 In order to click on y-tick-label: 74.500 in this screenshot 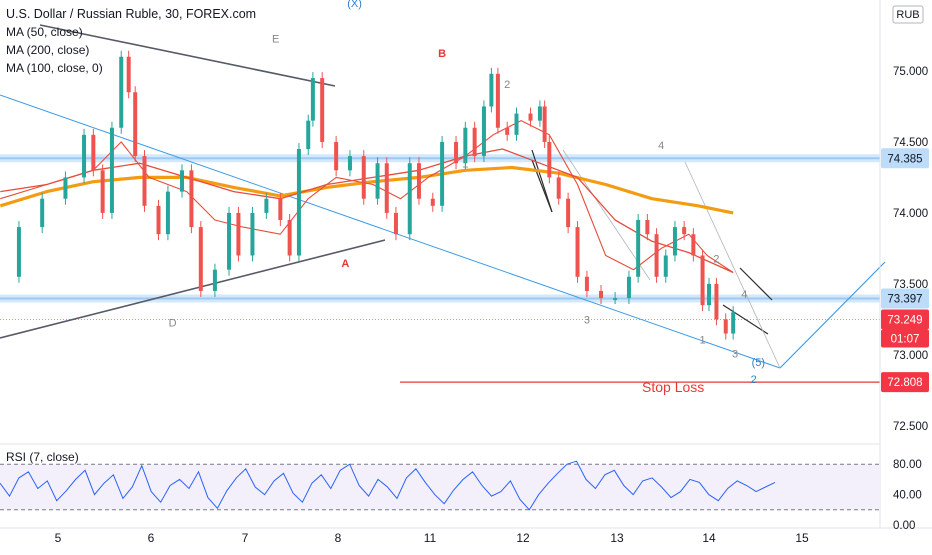, I will do `click(910, 143)`.